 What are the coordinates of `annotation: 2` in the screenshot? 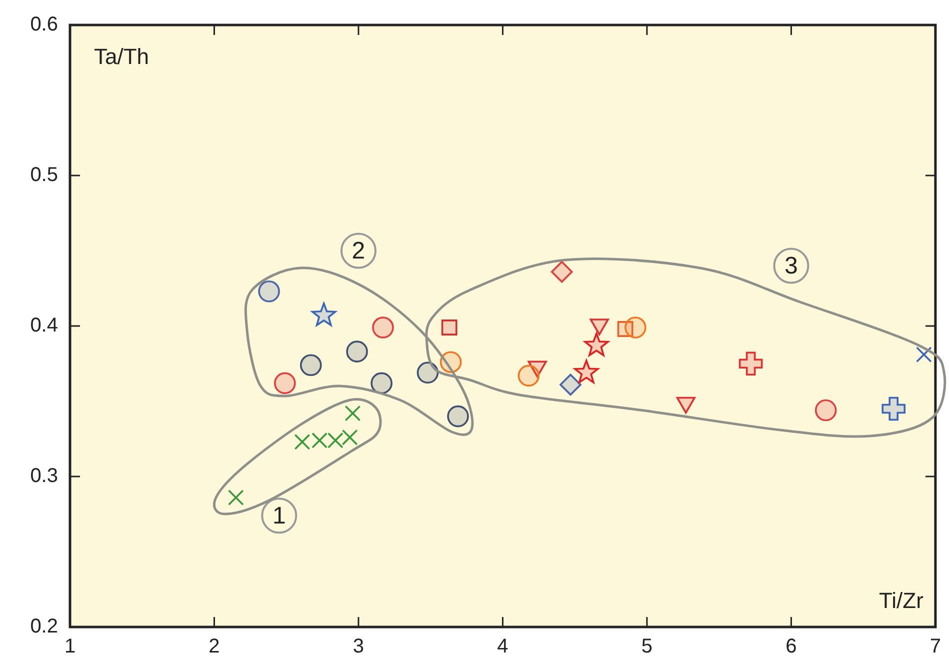 It's located at (359, 250).